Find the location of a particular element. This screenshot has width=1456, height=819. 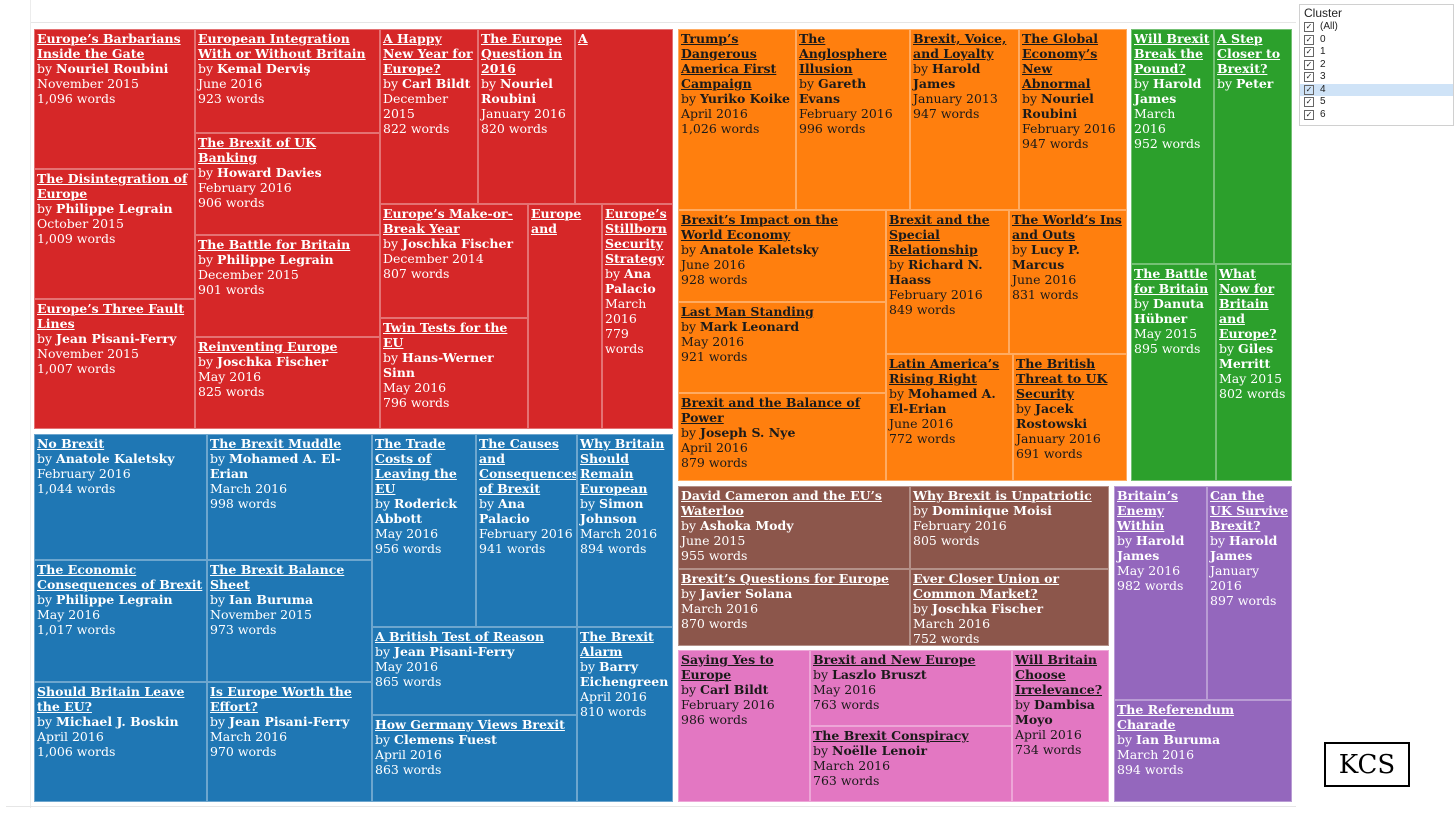

legend-item-2: ✓ 2 is located at coordinates (1376, 65).